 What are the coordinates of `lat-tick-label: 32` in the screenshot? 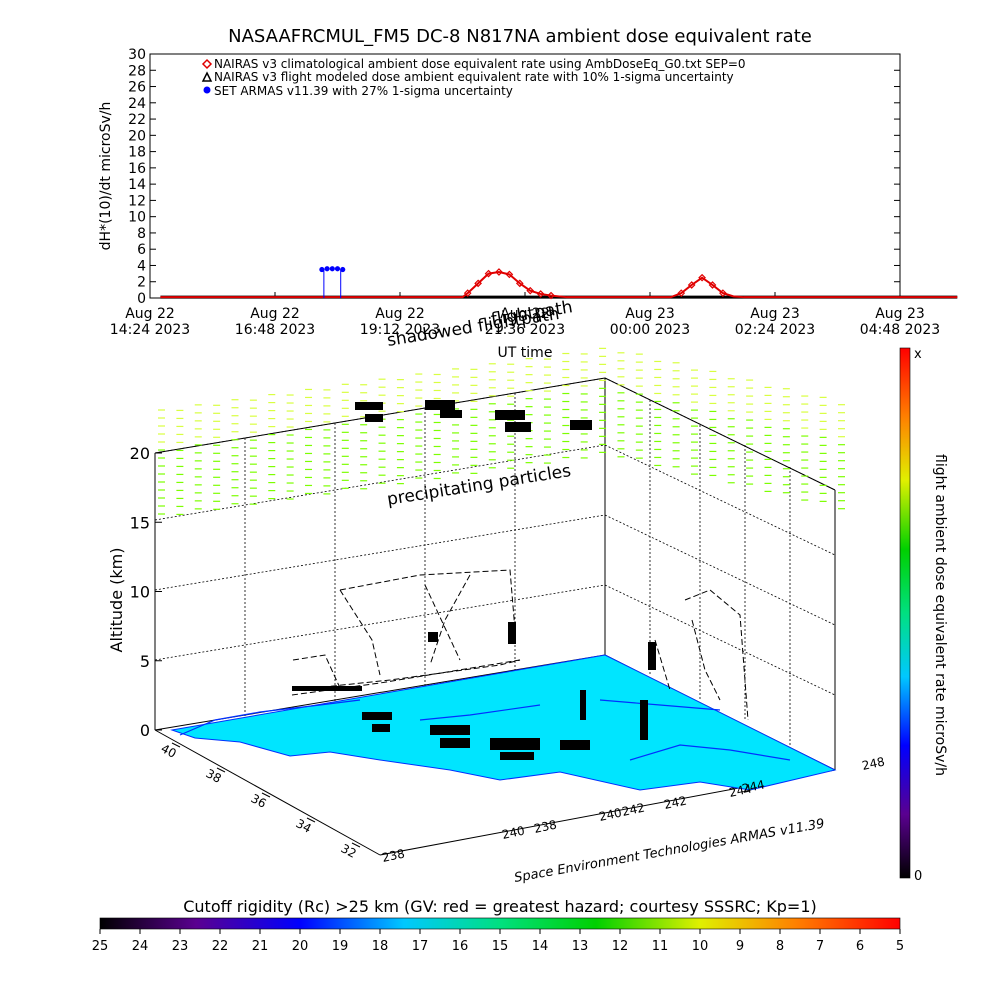 It's located at (349, 851).